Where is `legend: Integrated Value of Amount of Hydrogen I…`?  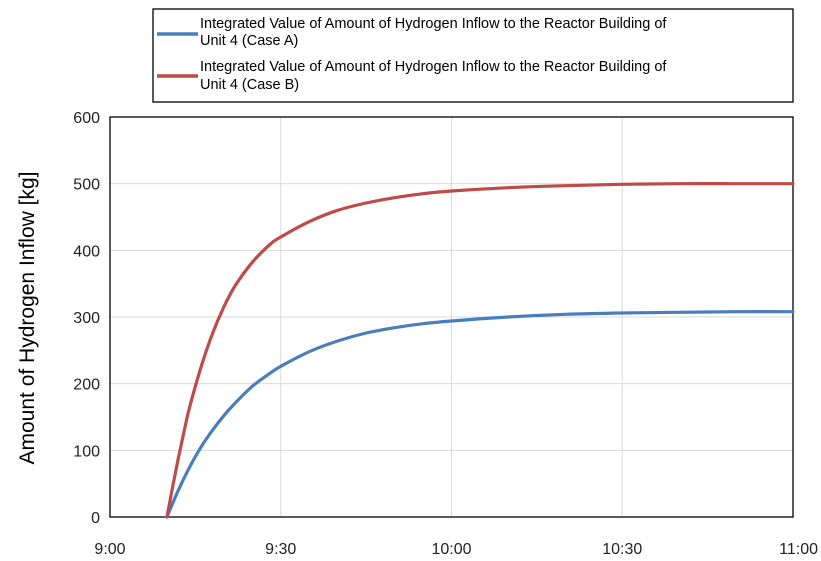 legend: Integrated Value of Amount of Hydrogen I… is located at coordinates (473, 55).